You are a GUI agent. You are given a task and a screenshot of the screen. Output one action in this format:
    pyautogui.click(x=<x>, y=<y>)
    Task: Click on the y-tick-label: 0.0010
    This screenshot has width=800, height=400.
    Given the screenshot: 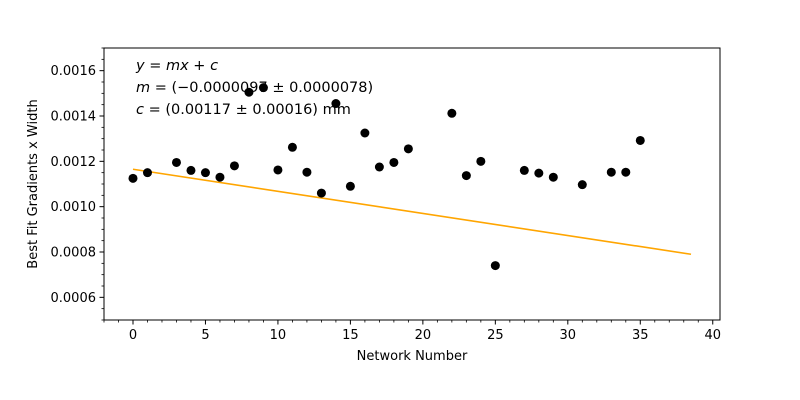 What is the action you would take?
    pyautogui.click(x=74, y=207)
    